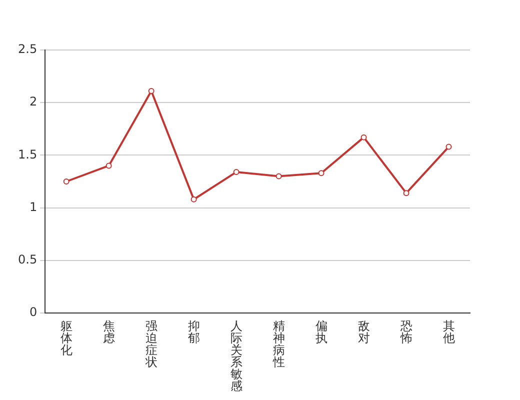 The width and height of the screenshot is (520, 400). Describe the element at coordinates (108, 332) in the screenshot. I see `x-tick-label: 焦虑` at that location.